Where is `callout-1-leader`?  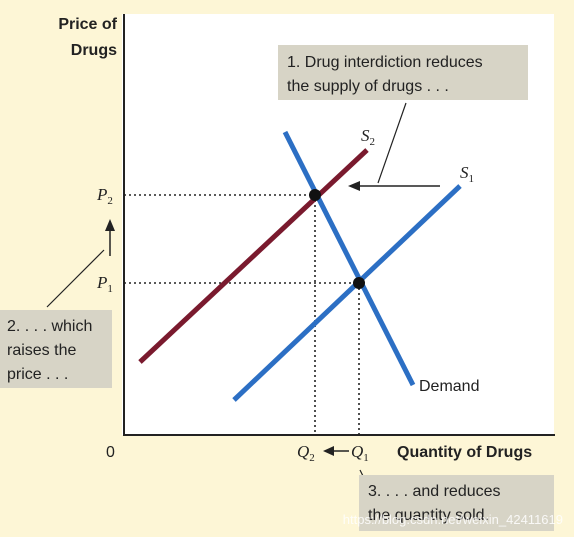 callout-1-leader is located at coordinates (392, 143).